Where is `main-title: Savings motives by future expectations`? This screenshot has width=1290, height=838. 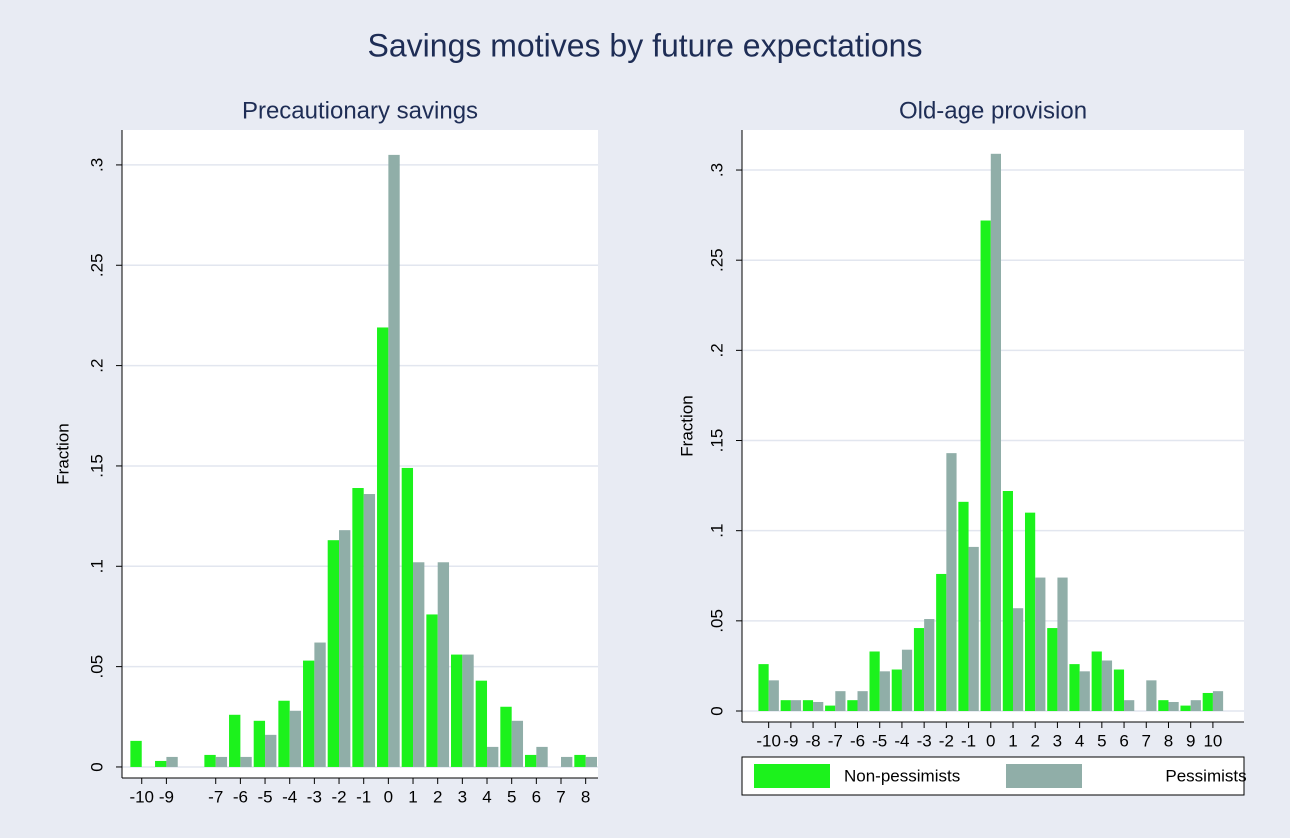 main-title: Savings motives by future expectations is located at coordinates (645, 45).